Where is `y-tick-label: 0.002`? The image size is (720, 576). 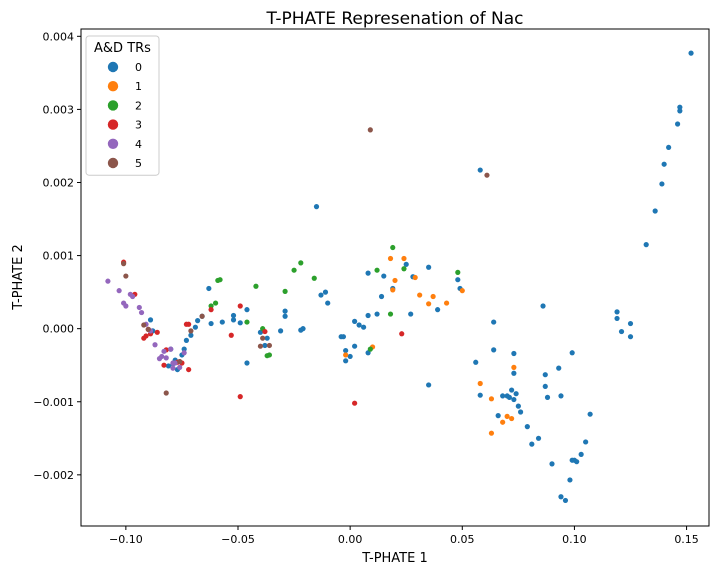 y-tick-label: 0.002 is located at coordinates (59, 182).